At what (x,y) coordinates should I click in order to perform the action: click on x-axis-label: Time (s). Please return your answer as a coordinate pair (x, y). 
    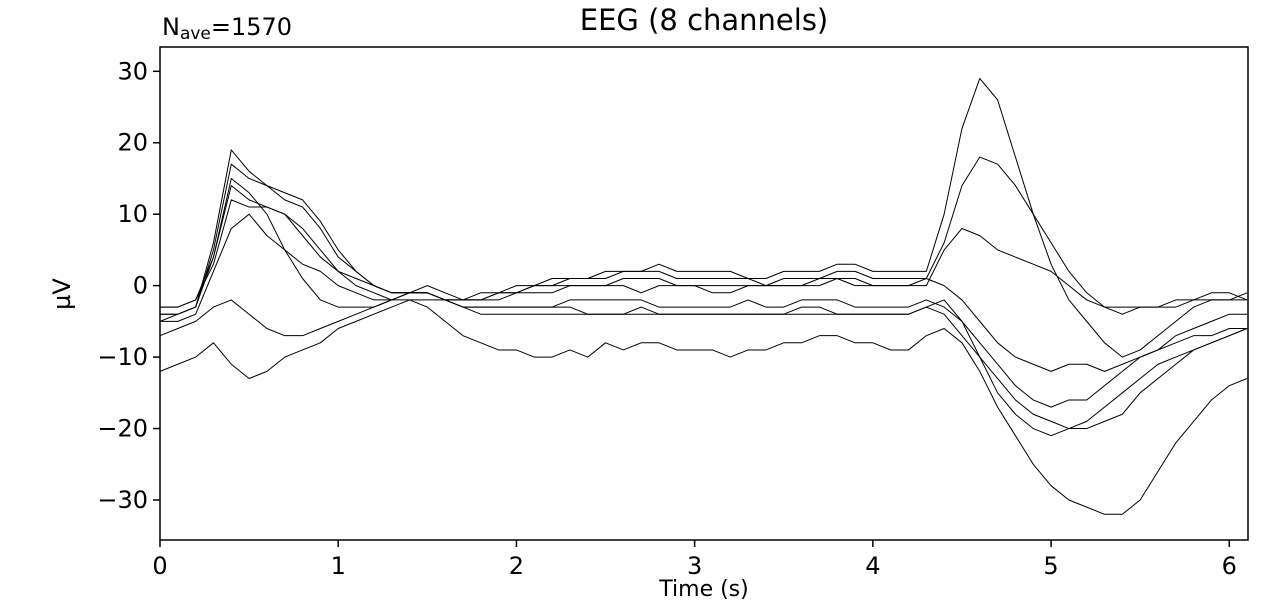
    Looking at the image, I should click on (703, 588).